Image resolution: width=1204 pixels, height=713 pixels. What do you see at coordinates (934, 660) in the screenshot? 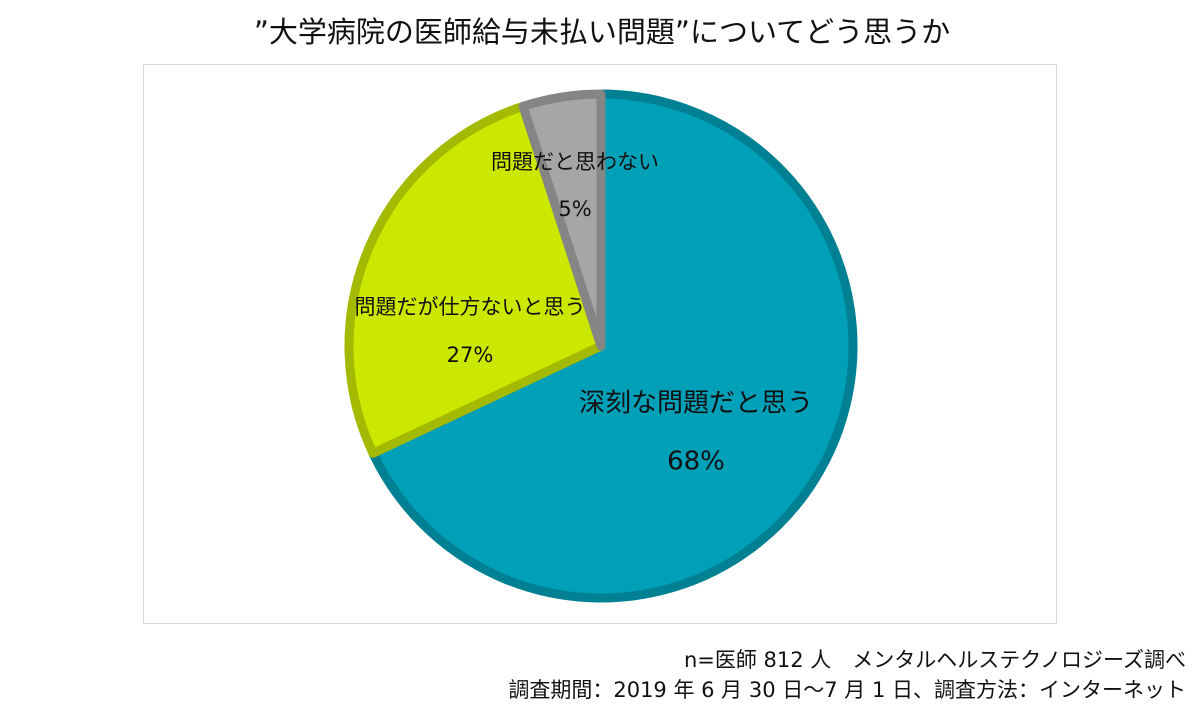
I see `footnote-sample-source: n=医師 812 人 メンタルヘルステクノロジーズ調べ` at bounding box center [934, 660].